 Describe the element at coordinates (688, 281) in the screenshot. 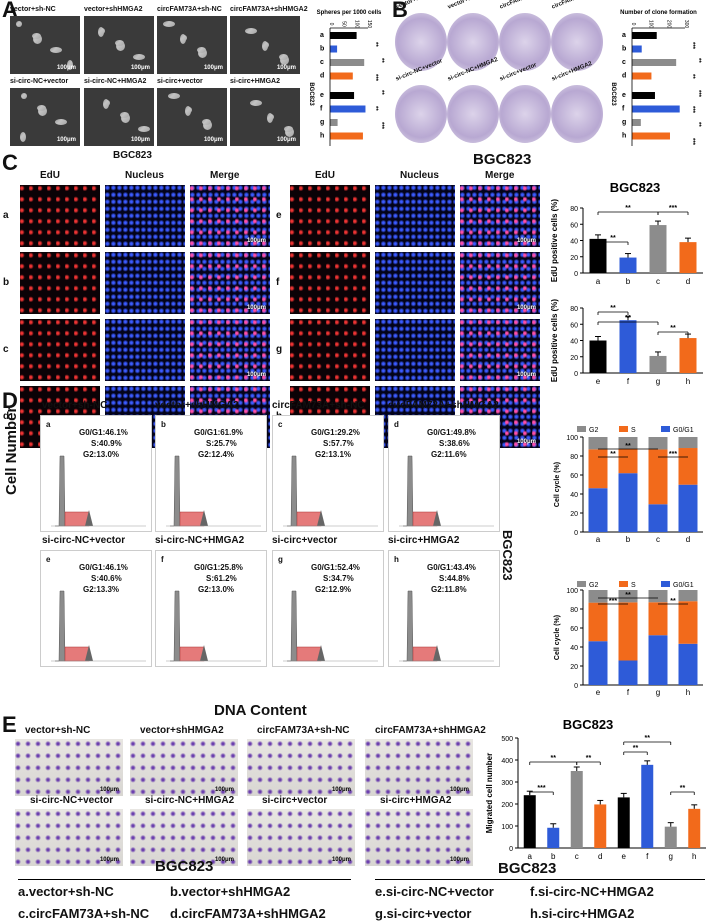

I see `category-label: d` at that location.